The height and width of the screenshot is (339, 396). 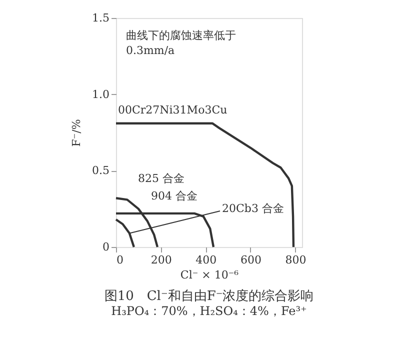 What do you see at coordinates (120, 260) in the screenshot?
I see `x-tick-label: 0` at bounding box center [120, 260].